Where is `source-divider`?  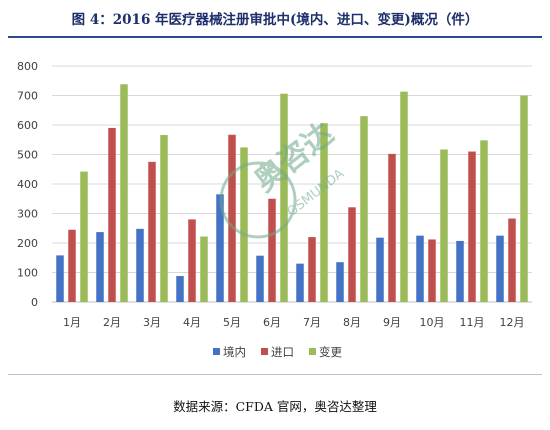 source-divider is located at coordinates (275, 374).